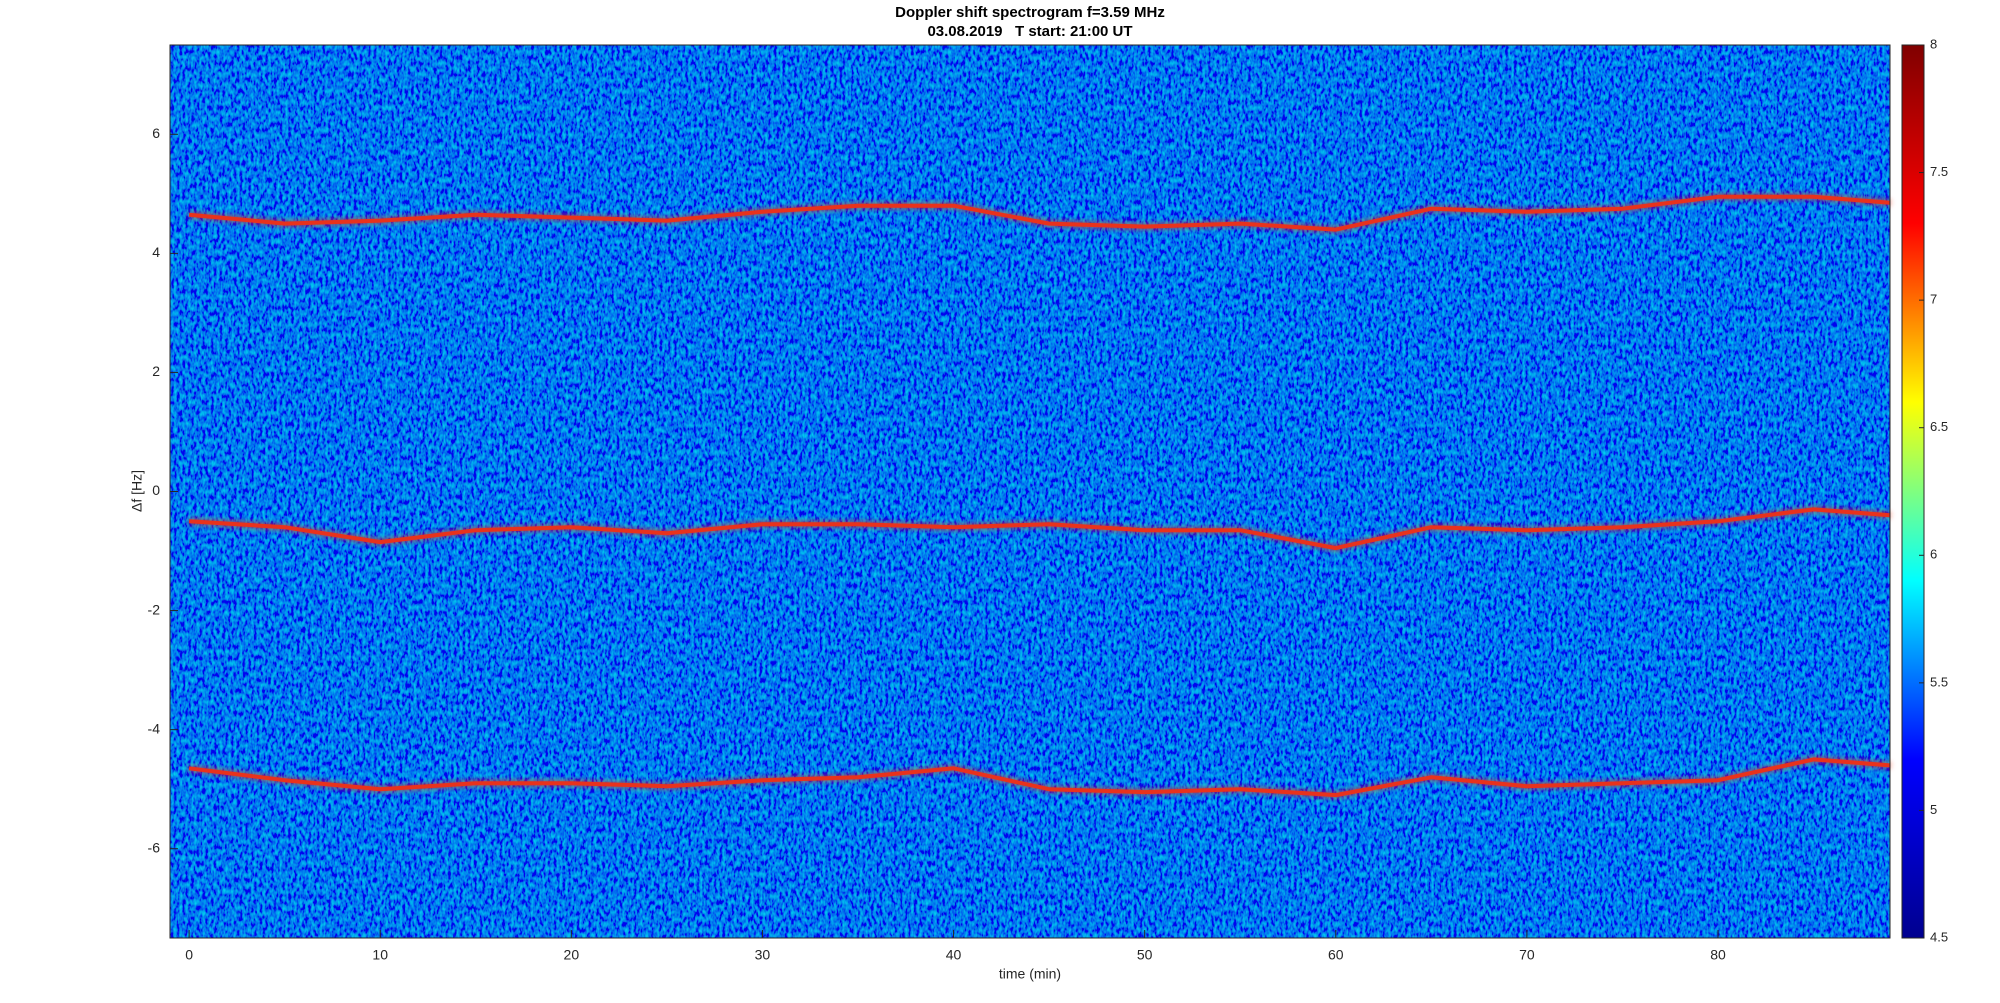 The image size is (2000, 1003). What do you see at coordinates (380, 955) in the screenshot?
I see `x-tick-label: 10` at bounding box center [380, 955].